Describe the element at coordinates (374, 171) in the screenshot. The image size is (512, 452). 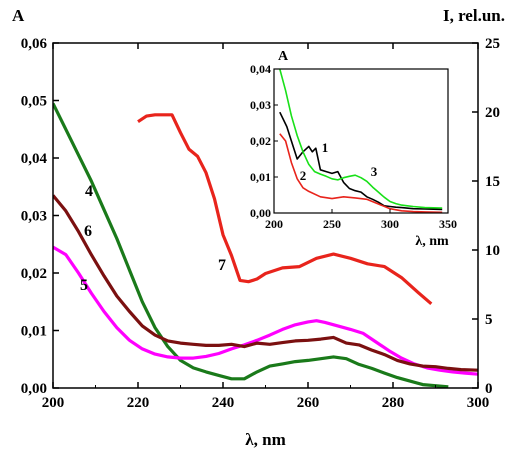
I see `inset-curve-label-3: 3` at that location.